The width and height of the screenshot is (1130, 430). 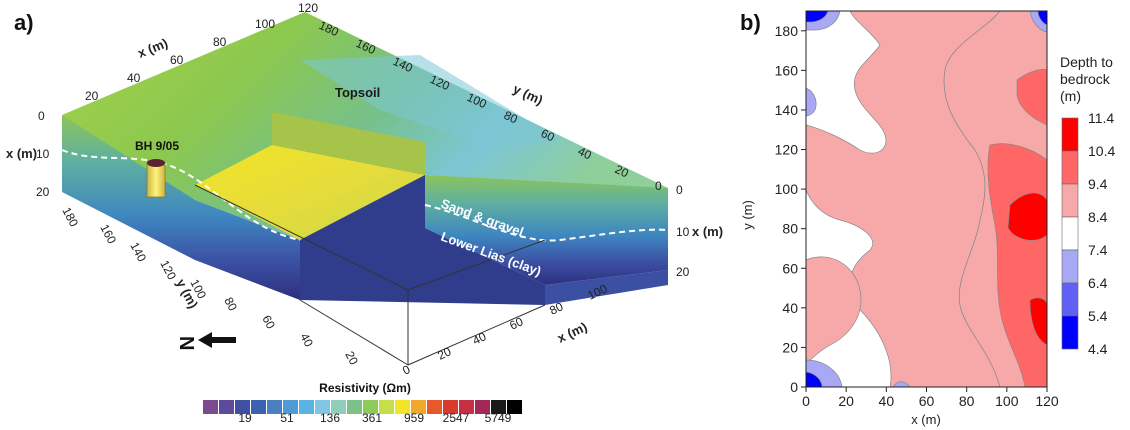 What do you see at coordinates (138, 252) in the screenshot?
I see `tick-label: 140` at bounding box center [138, 252].